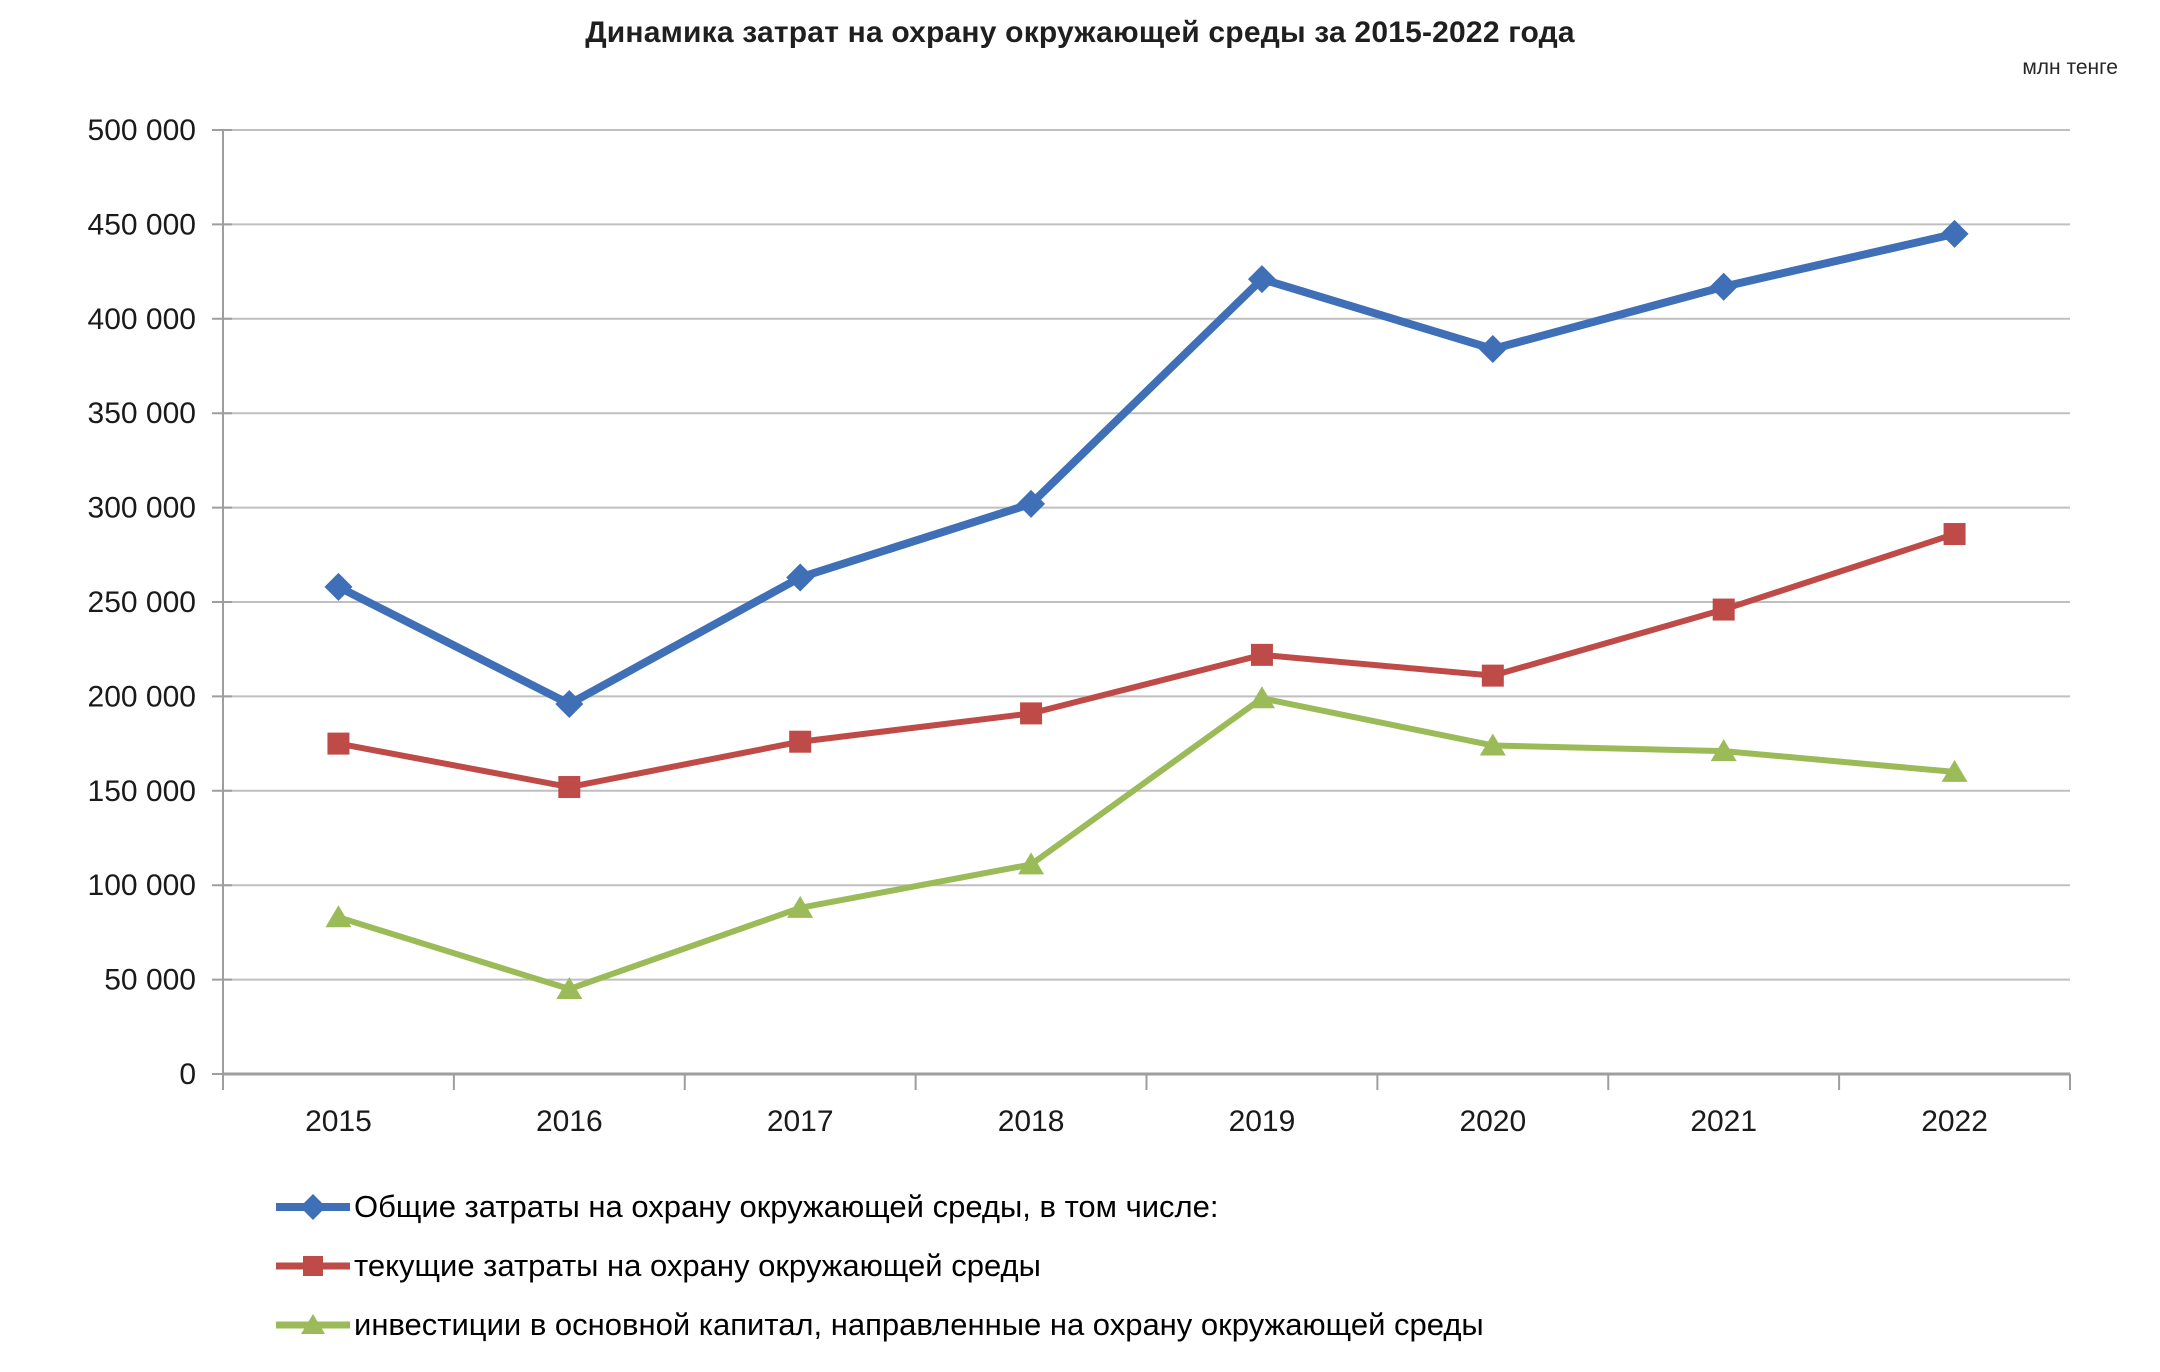 This screenshot has height=1372, width=2160. I want to click on y-tick-label: 150 000, so click(142, 791).